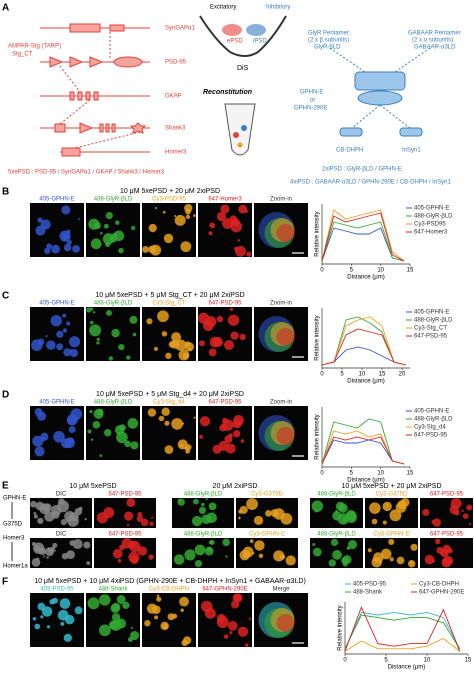 The height and width of the screenshot is (680, 474). I want to click on channel-label: 488-Shank, so click(113, 590).